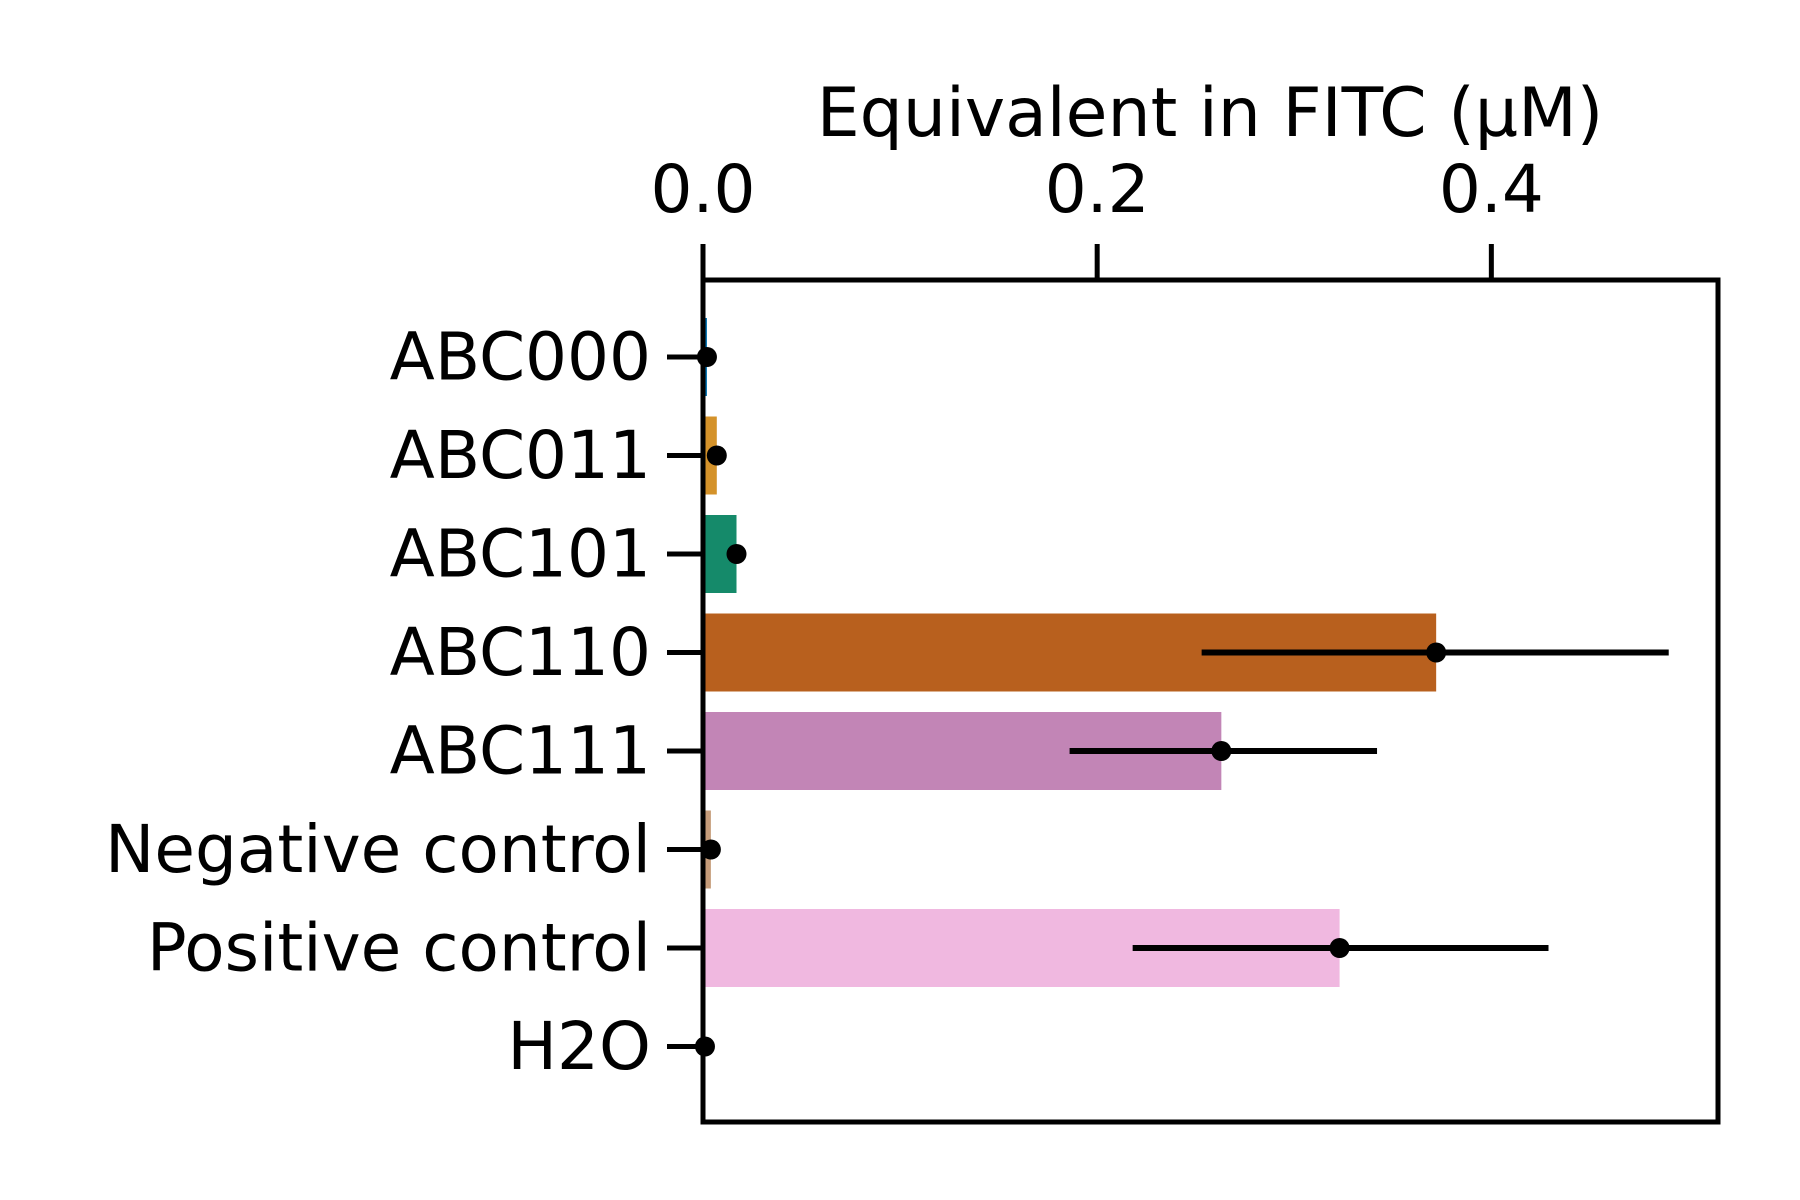  Describe the element at coordinates (736, 554) in the screenshot. I see `point-abc101` at that location.